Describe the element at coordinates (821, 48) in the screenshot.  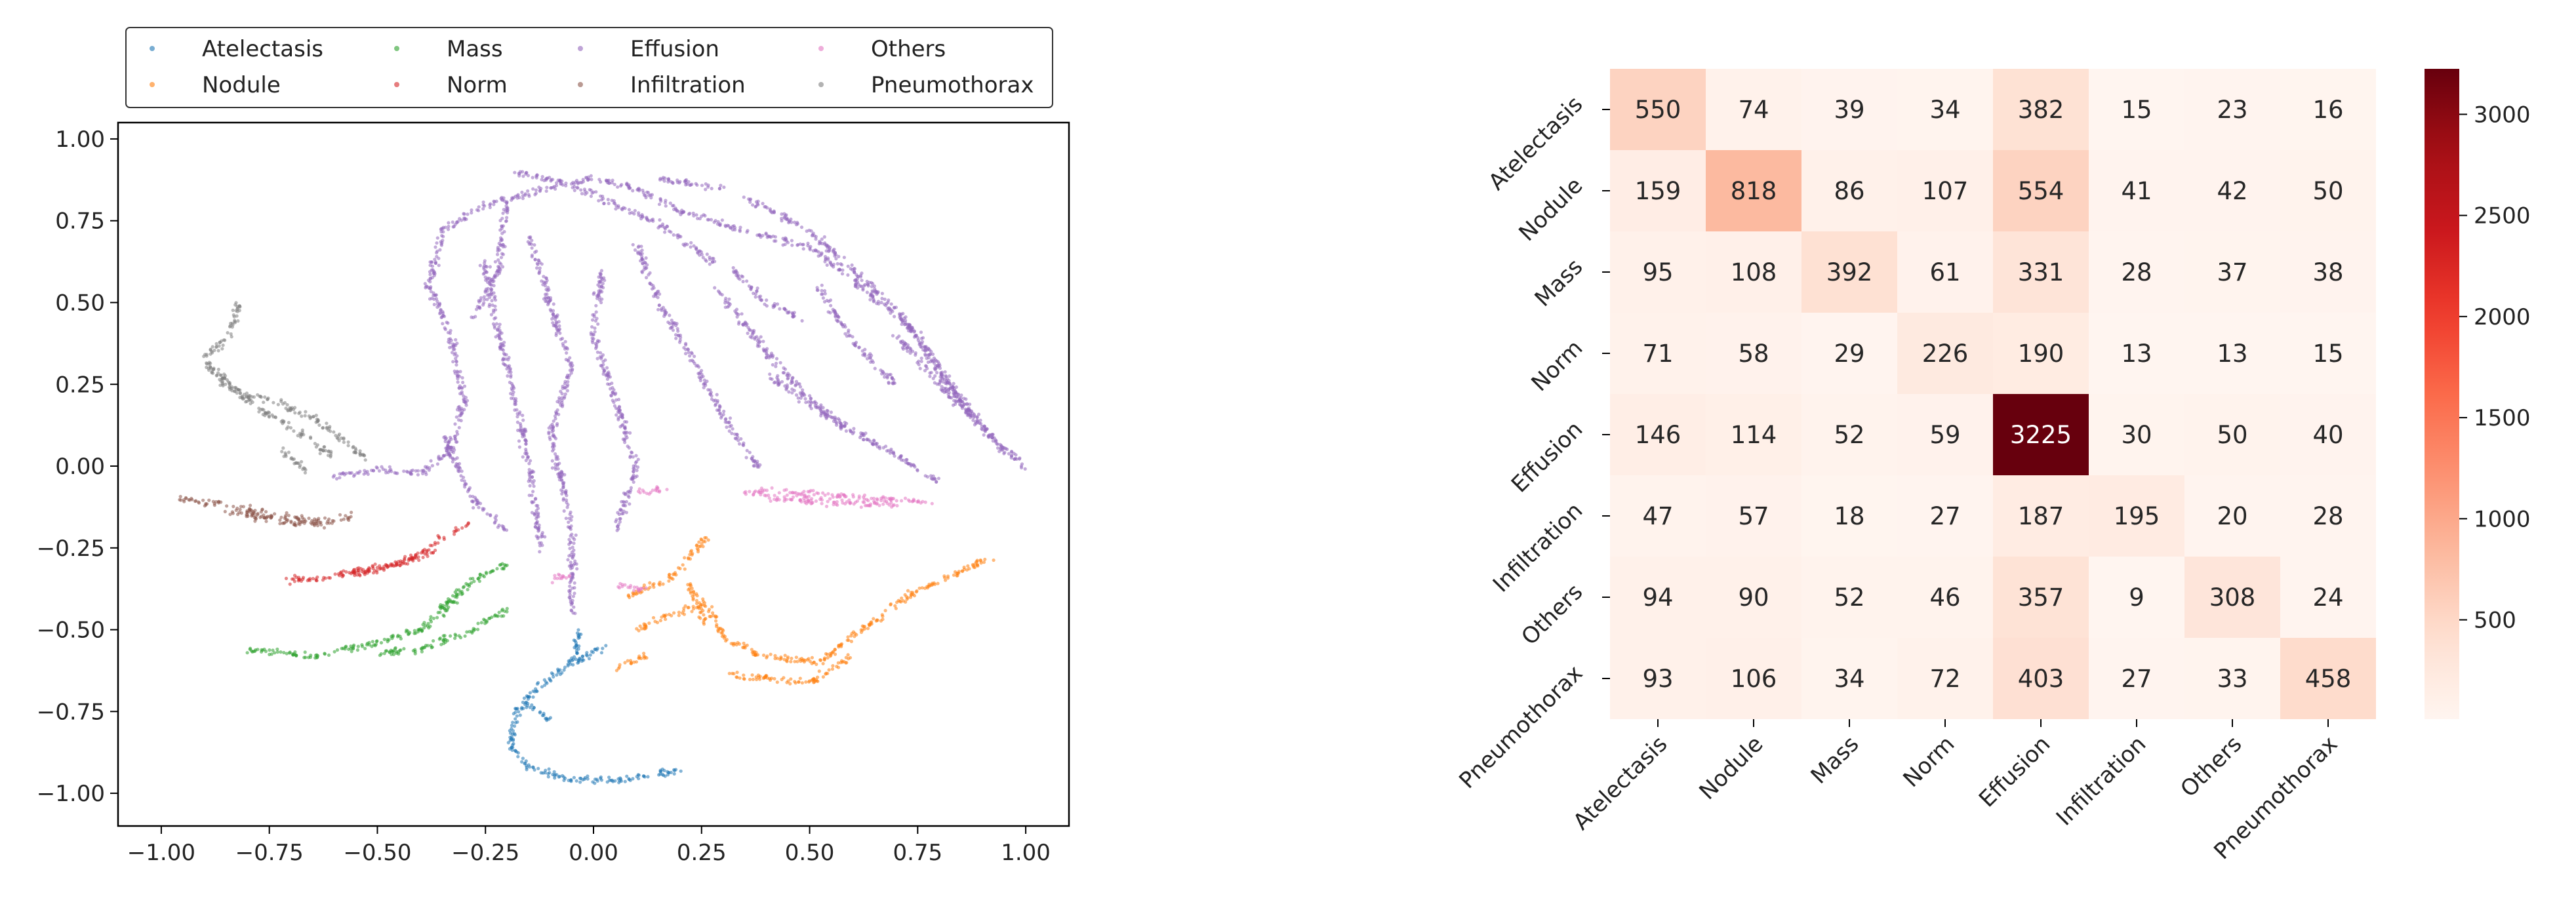
I see `legend-marker-others` at that location.